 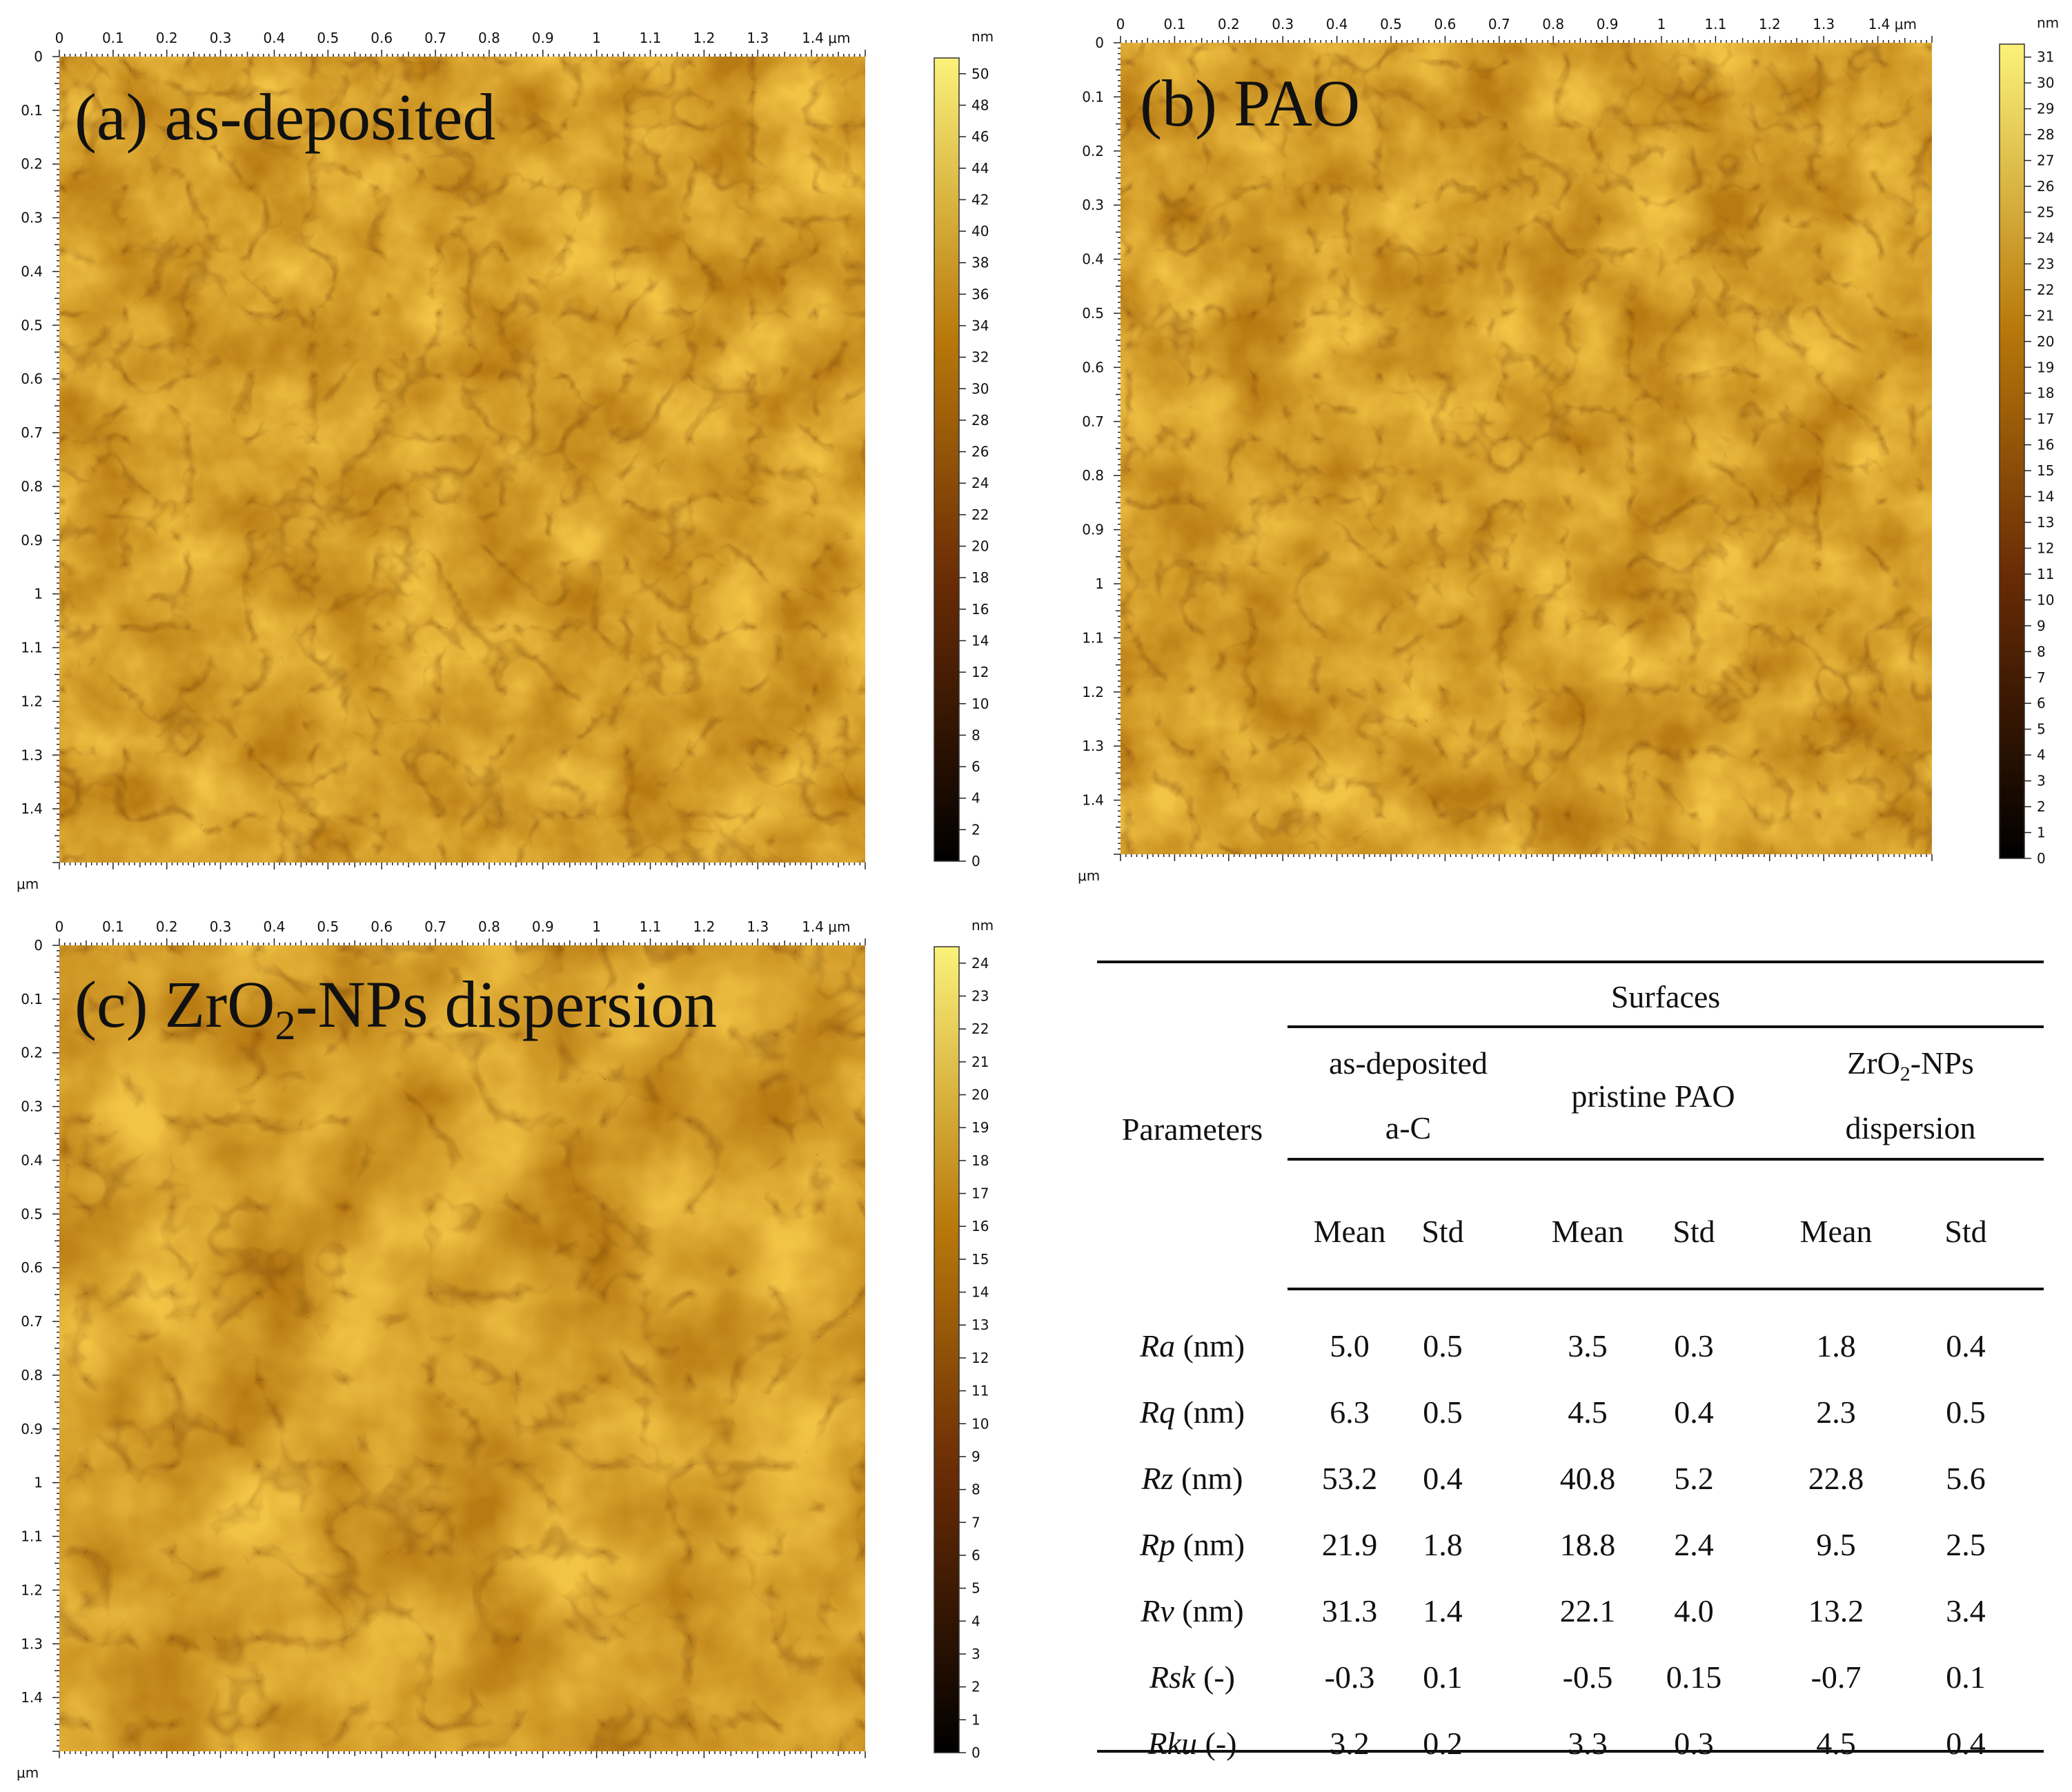 What do you see at coordinates (1443, 1544) in the screenshot?
I see `value-rp-1: 1.8` at bounding box center [1443, 1544].